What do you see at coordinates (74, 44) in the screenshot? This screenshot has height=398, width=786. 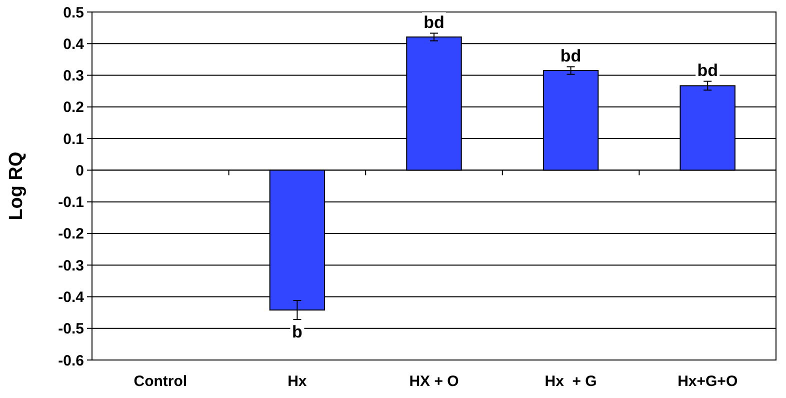 I see `y-tick-label: 0.4` at bounding box center [74, 44].